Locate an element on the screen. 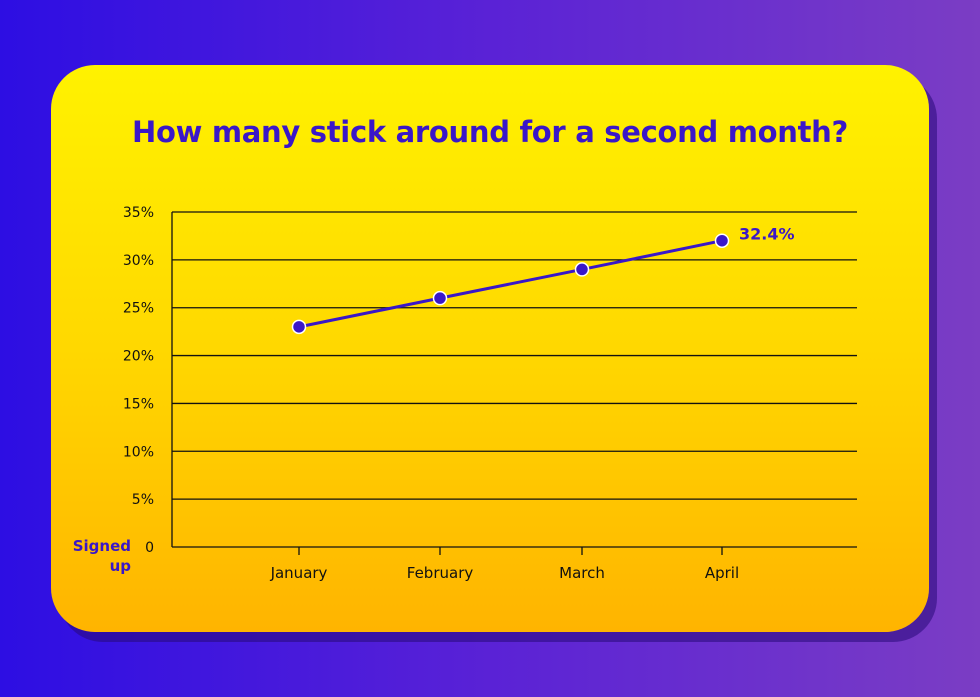 The image size is (980, 697). x-tick-label: April is located at coordinates (722, 573).